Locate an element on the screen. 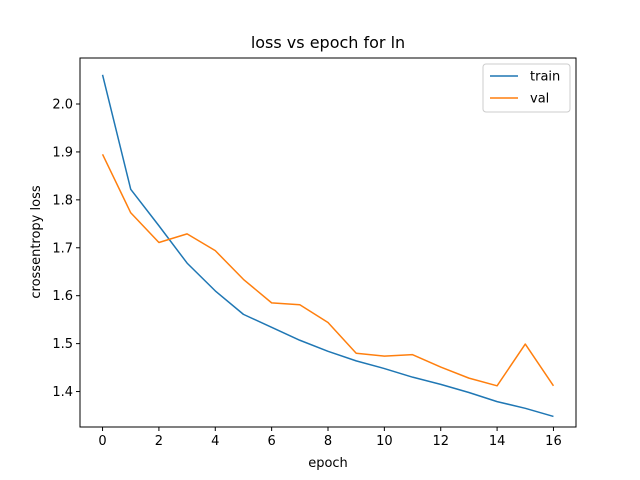 The image size is (640, 480). y-tick-label: 1.8 is located at coordinates (62, 200).